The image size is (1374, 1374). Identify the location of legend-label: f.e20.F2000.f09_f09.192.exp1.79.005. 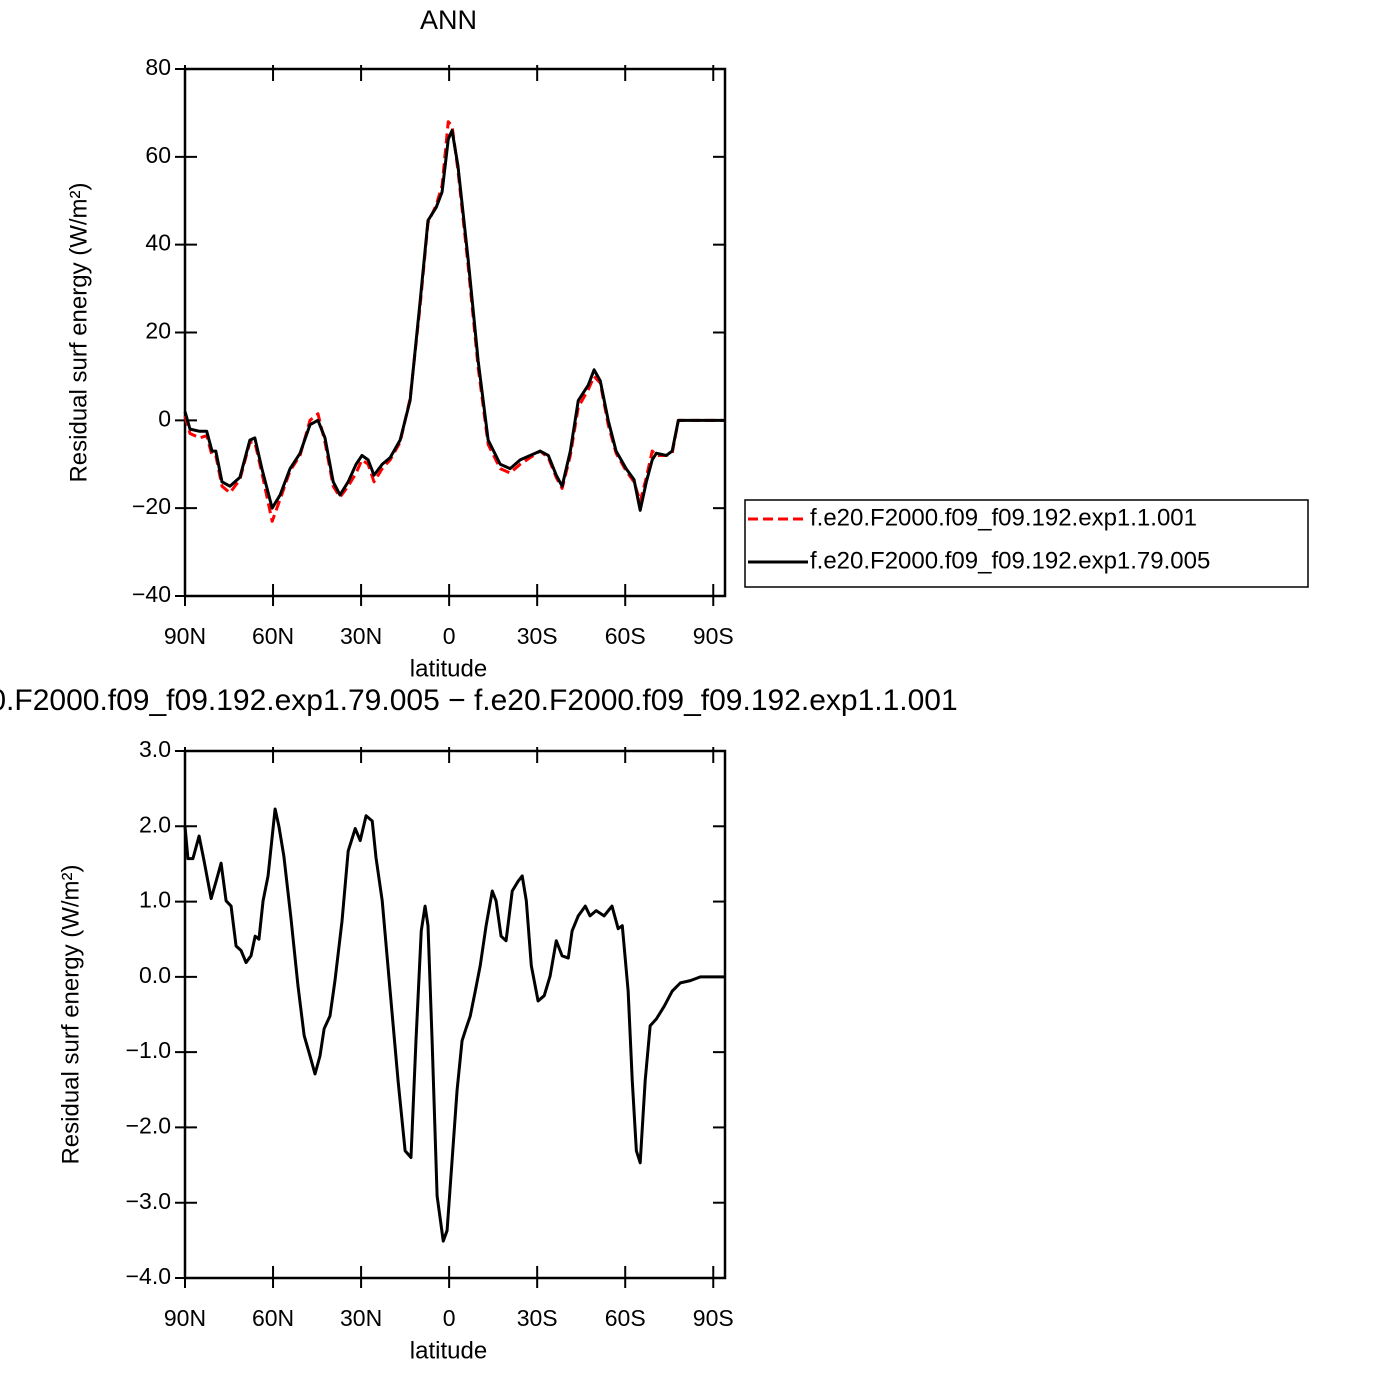
(1010, 560).